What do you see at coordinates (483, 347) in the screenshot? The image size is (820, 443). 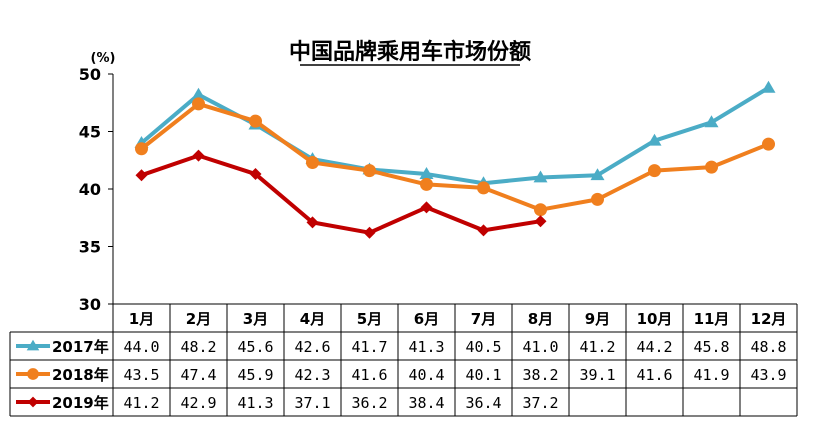 I see `data-label: 40.5` at bounding box center [483, 347].